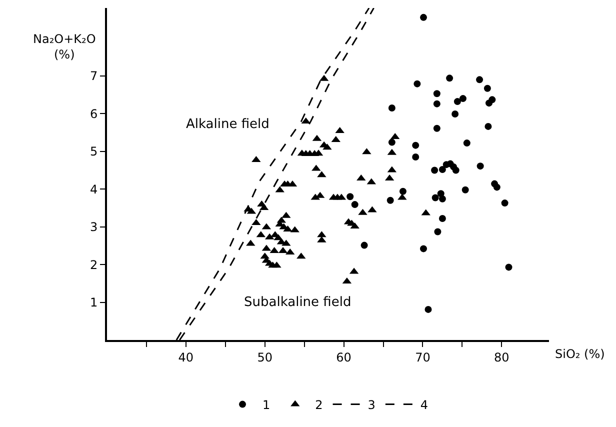 This screenshot has width=616, height=427. Describe the element at coordinates (94, 265) in the screenshot. I see `y-tick-label: 2` at that location.